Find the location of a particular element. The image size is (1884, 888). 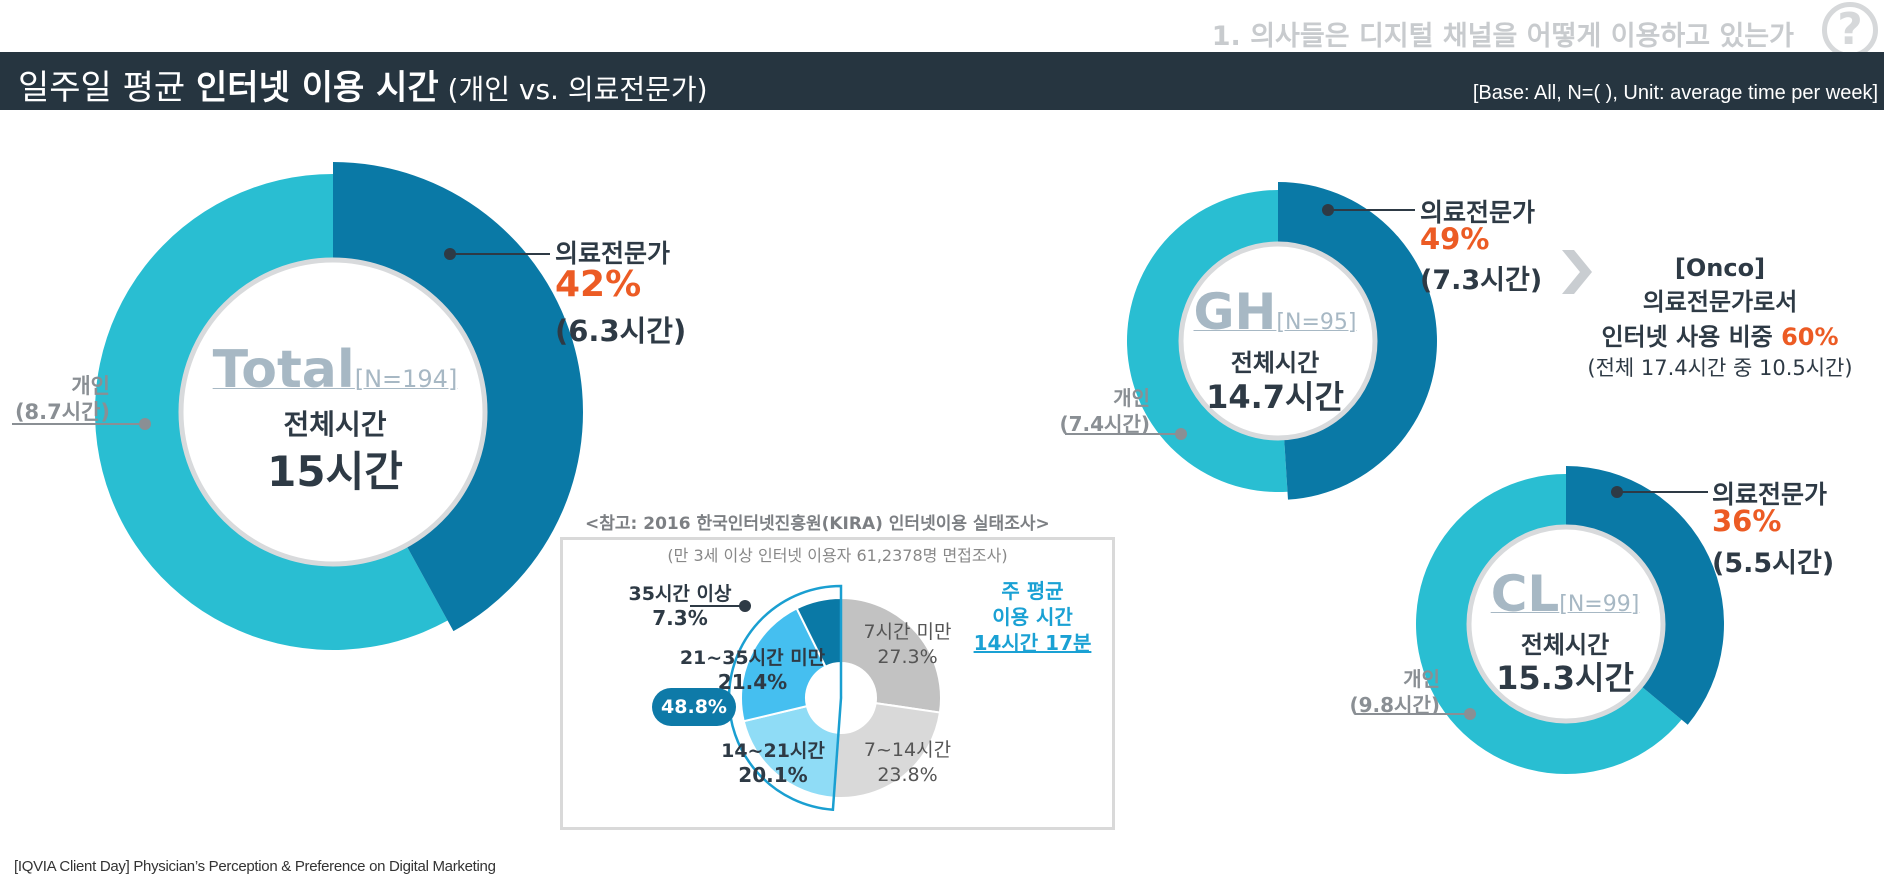

gh-slice-professional is located at coordinates (1357, 341).